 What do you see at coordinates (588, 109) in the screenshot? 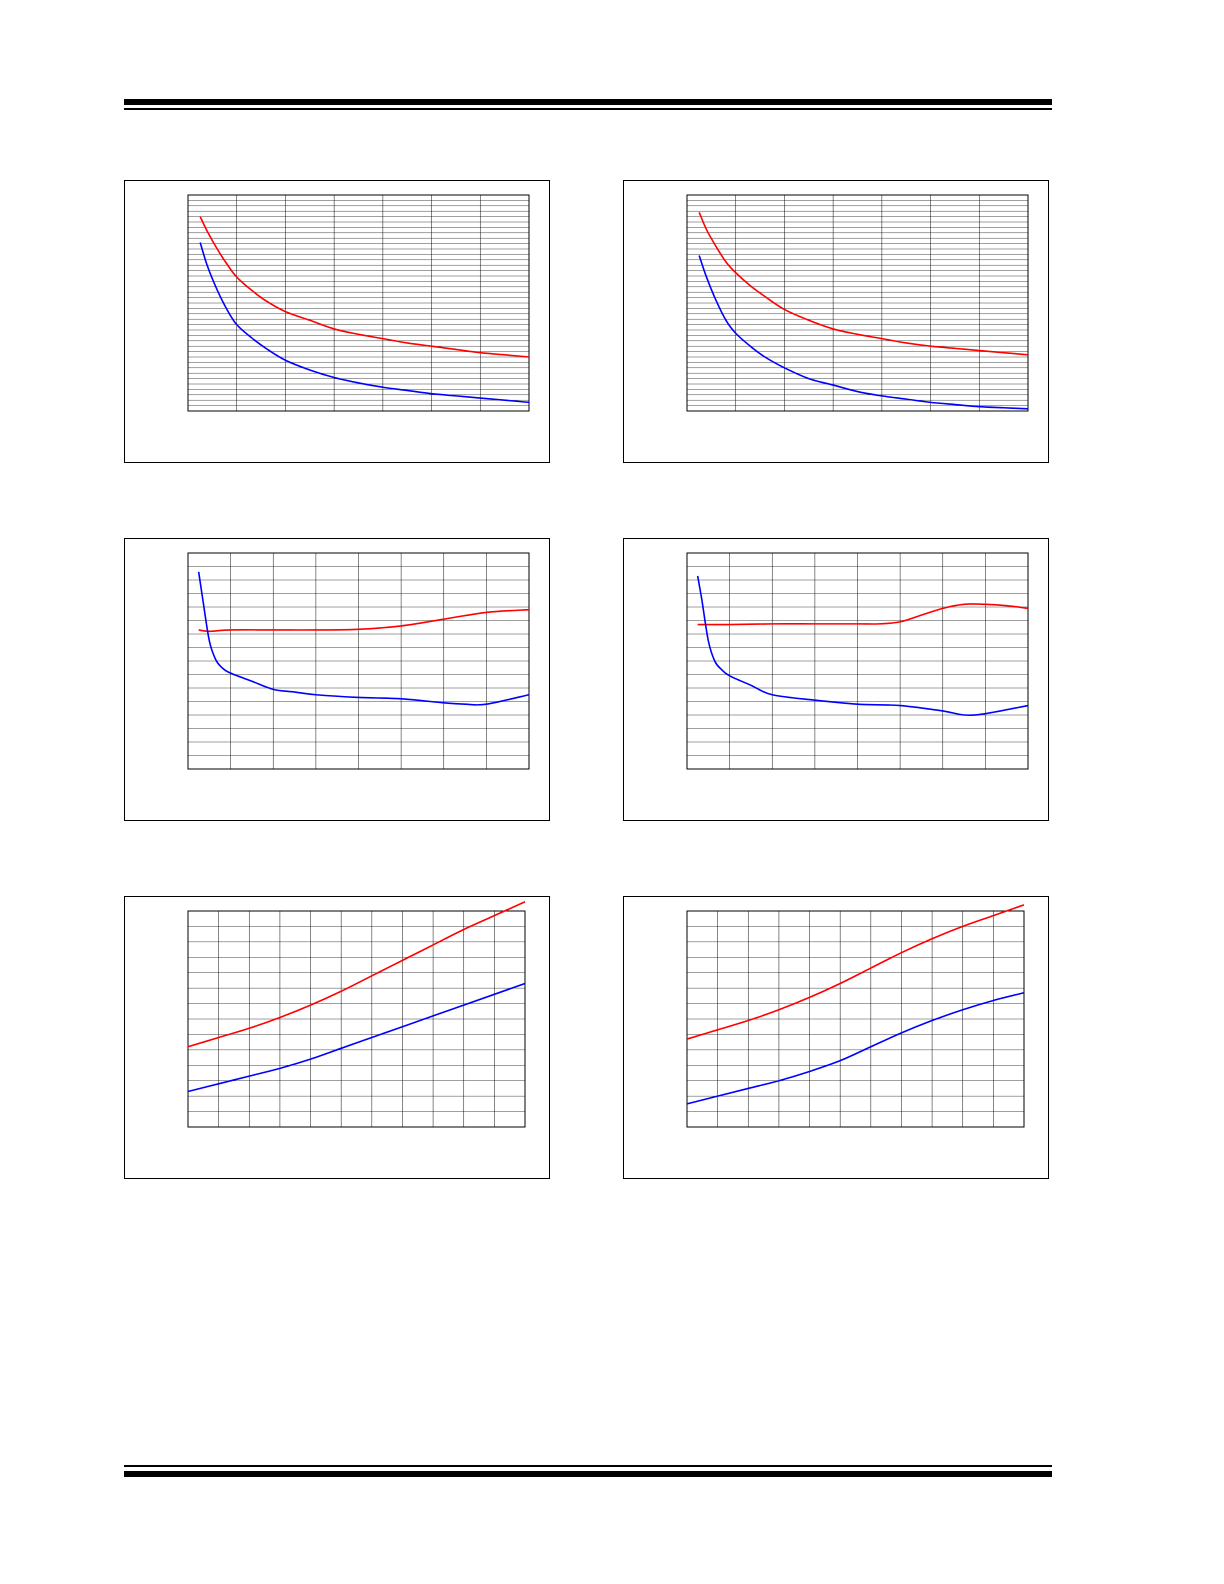
I see `header-rule-thin` at bounding box center [588, 109].